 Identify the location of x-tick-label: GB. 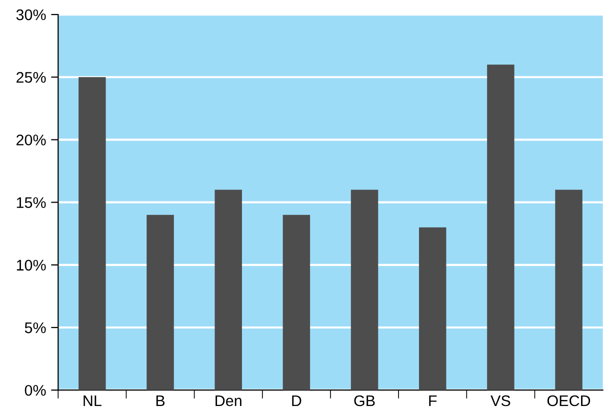
(364, 400).